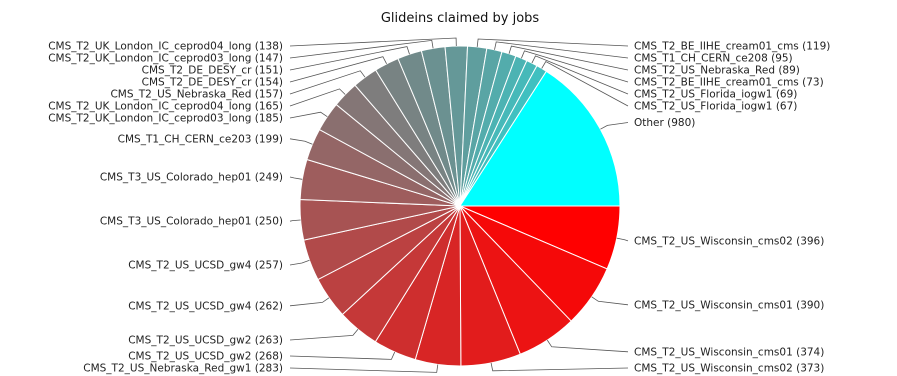  I want to click on slice-label: CMS_T2_UK_London_IC_ceprod03_long (185), so click(165, 119).